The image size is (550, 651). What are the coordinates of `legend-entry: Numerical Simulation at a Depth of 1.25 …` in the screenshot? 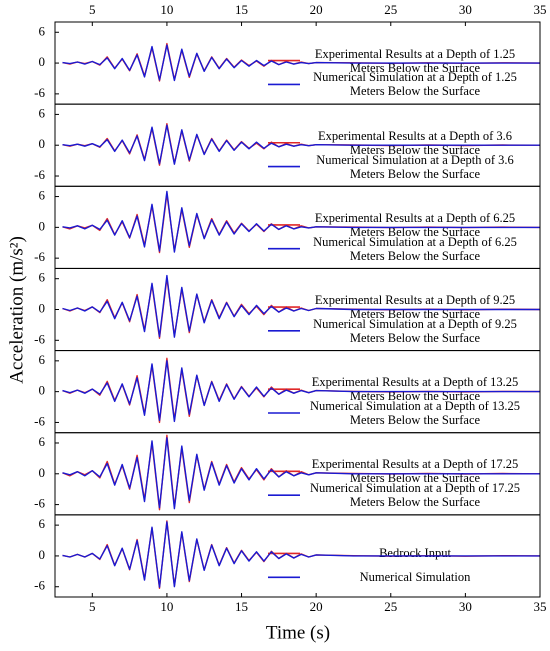 It's located at (415, 84).